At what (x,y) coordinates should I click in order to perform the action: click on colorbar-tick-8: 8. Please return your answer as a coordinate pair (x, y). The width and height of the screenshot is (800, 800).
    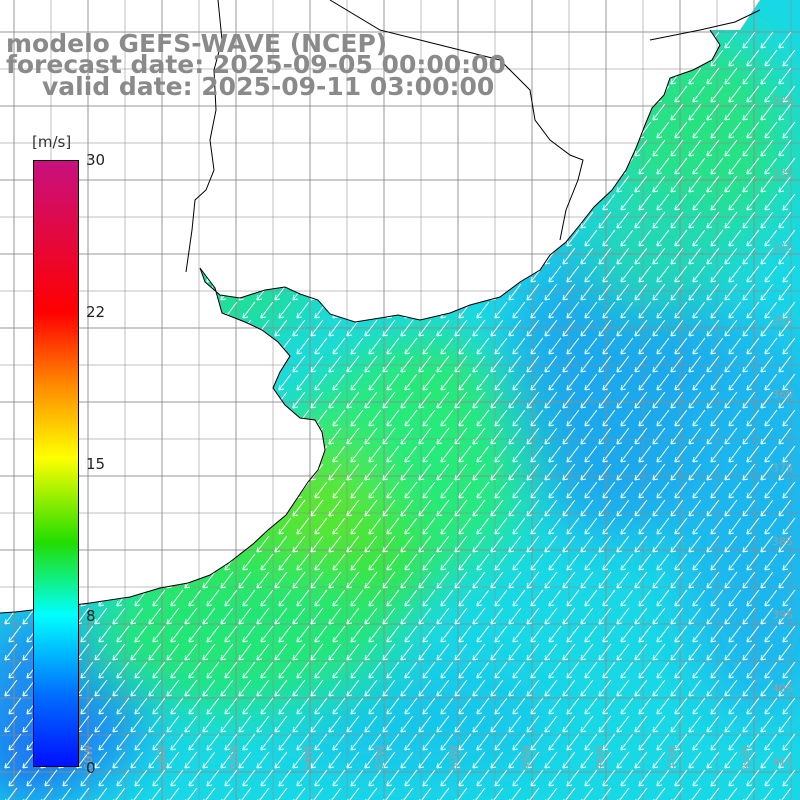
    Looking at the image, I should click on (91, 616).